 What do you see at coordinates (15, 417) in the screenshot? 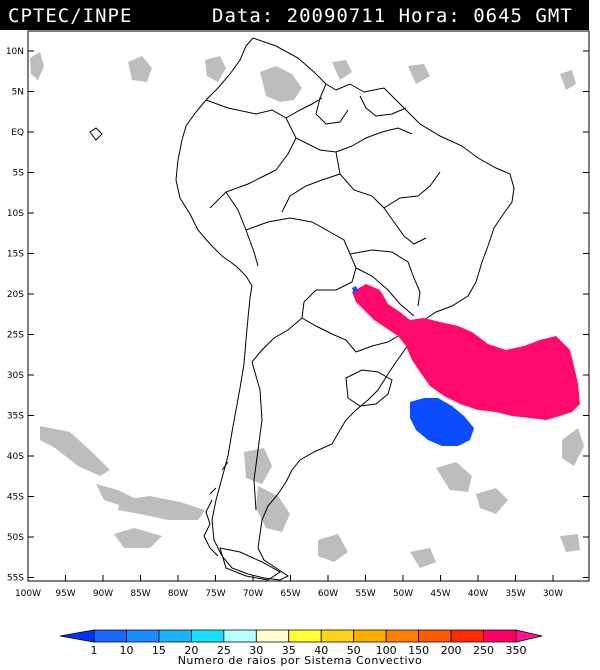
I see `latitude-label: 35S` at bounding box center [15, 417].